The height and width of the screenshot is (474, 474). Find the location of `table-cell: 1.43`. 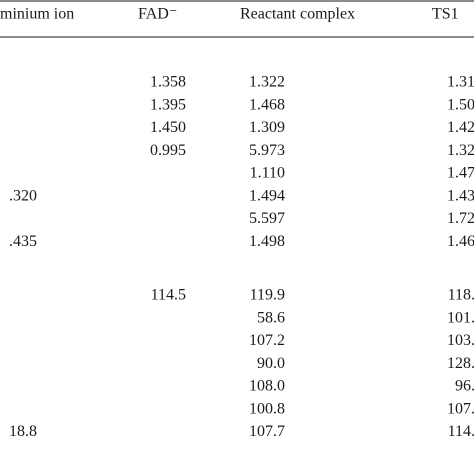

table-cell: 1.43 is located at coordinates (460, 195).